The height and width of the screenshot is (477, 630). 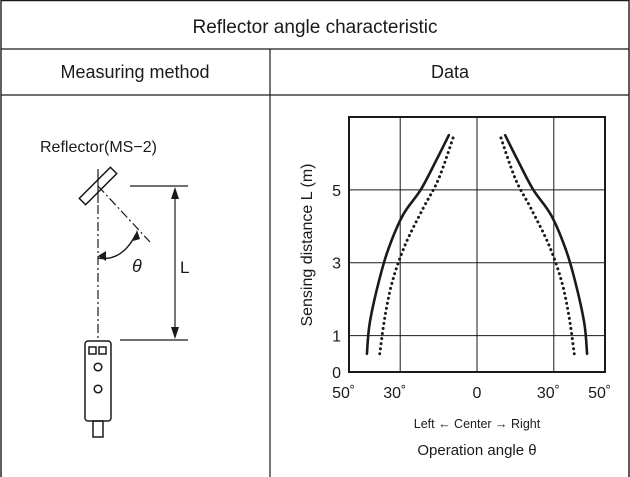 What do you see at coordinates (537, 244) in the screenshot?
I see `series-line-dotted-right` at bounding box center [537, 244].